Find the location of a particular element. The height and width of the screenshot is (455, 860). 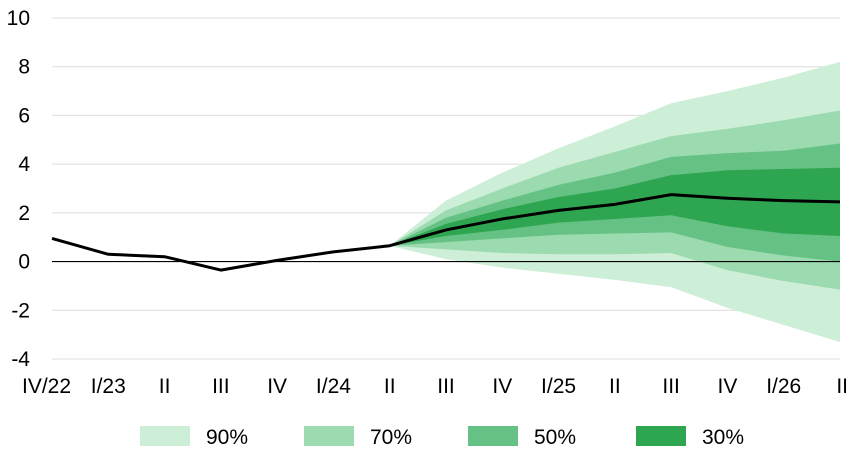

x-tick-label: IV/22 is located at coordinates (46, 386).